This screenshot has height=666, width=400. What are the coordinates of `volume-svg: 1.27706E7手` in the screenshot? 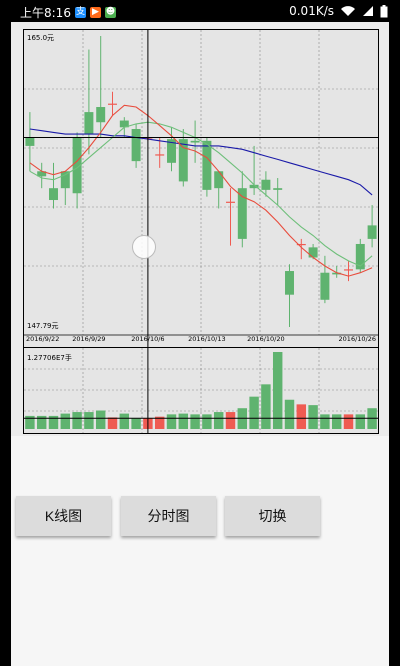 It's located at (201, 390).